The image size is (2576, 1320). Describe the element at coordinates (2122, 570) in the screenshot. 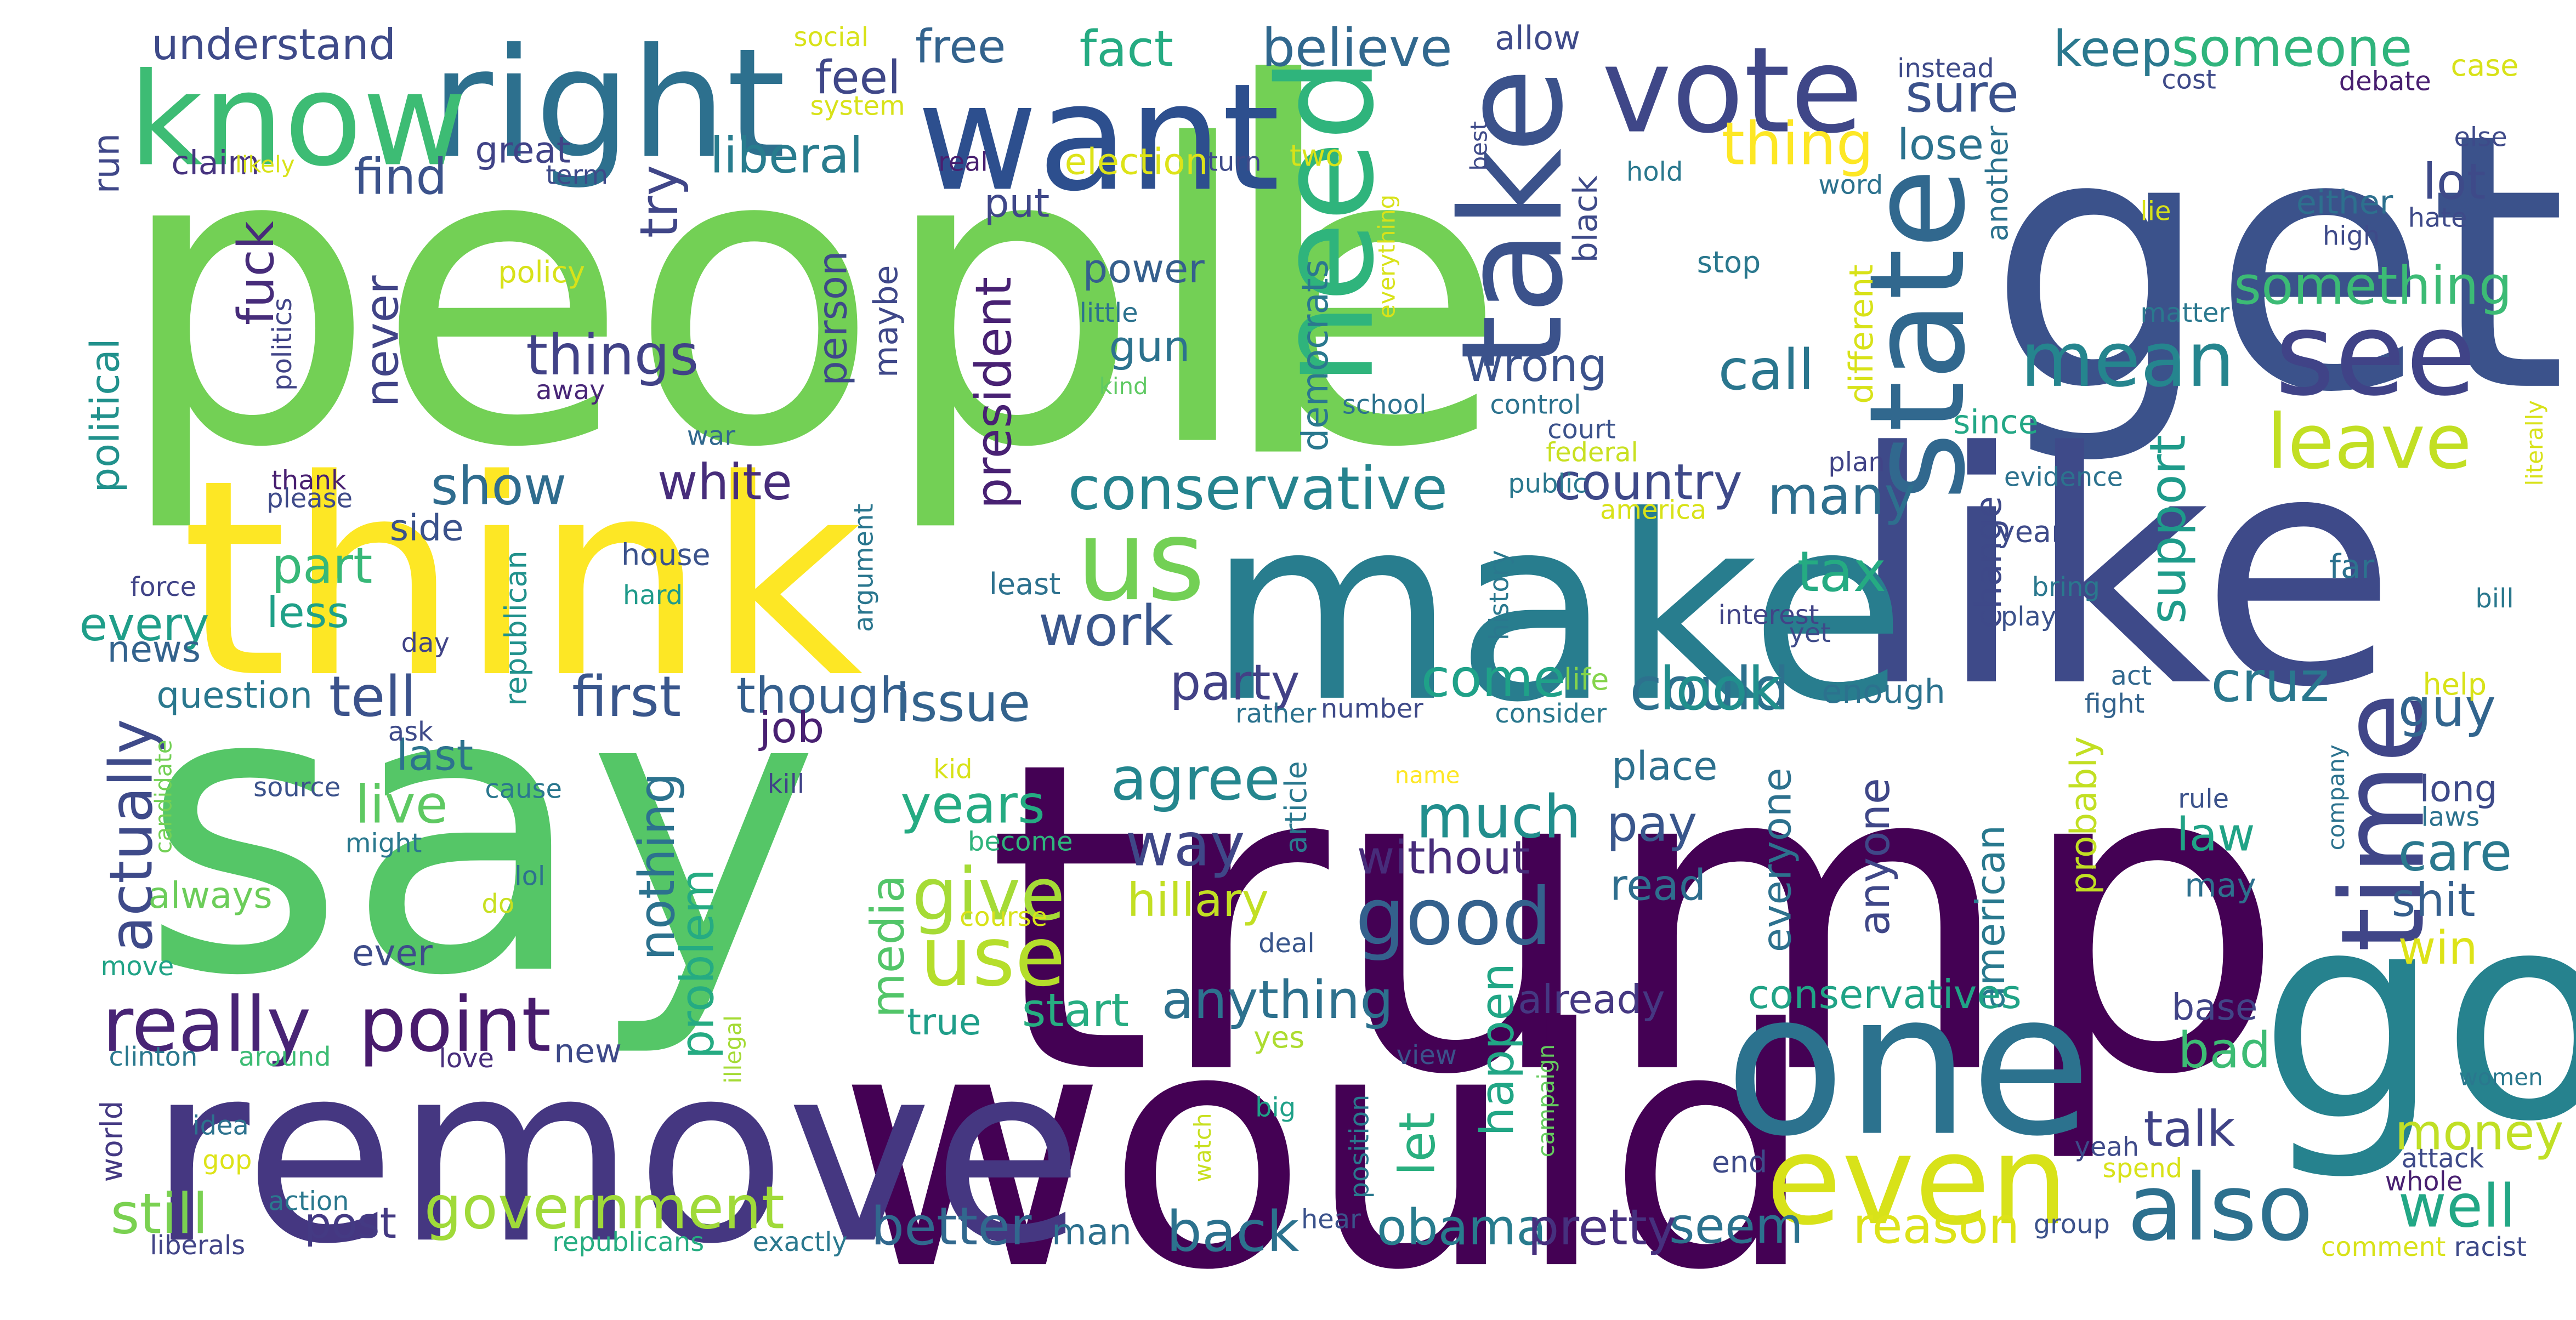

I see `word-like: like` at that location.